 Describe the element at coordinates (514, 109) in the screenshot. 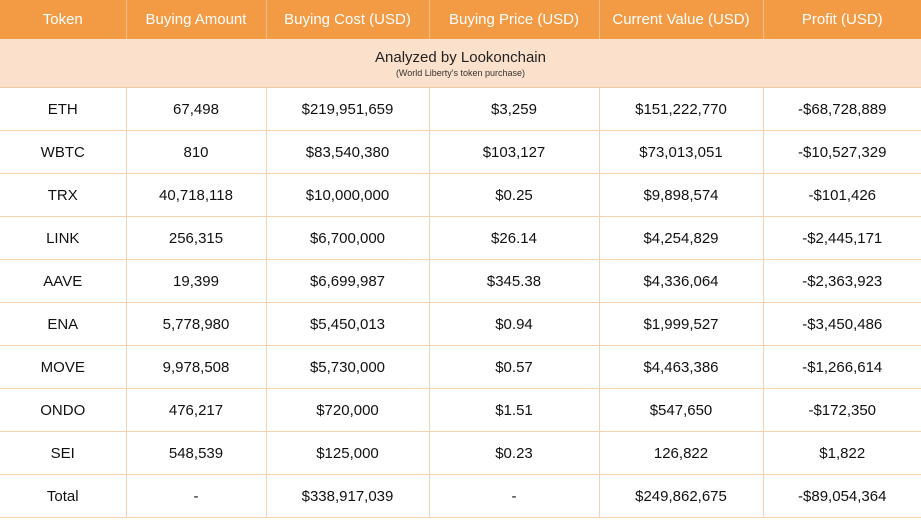

I see `cell-buying-price: $3,259` at that location.